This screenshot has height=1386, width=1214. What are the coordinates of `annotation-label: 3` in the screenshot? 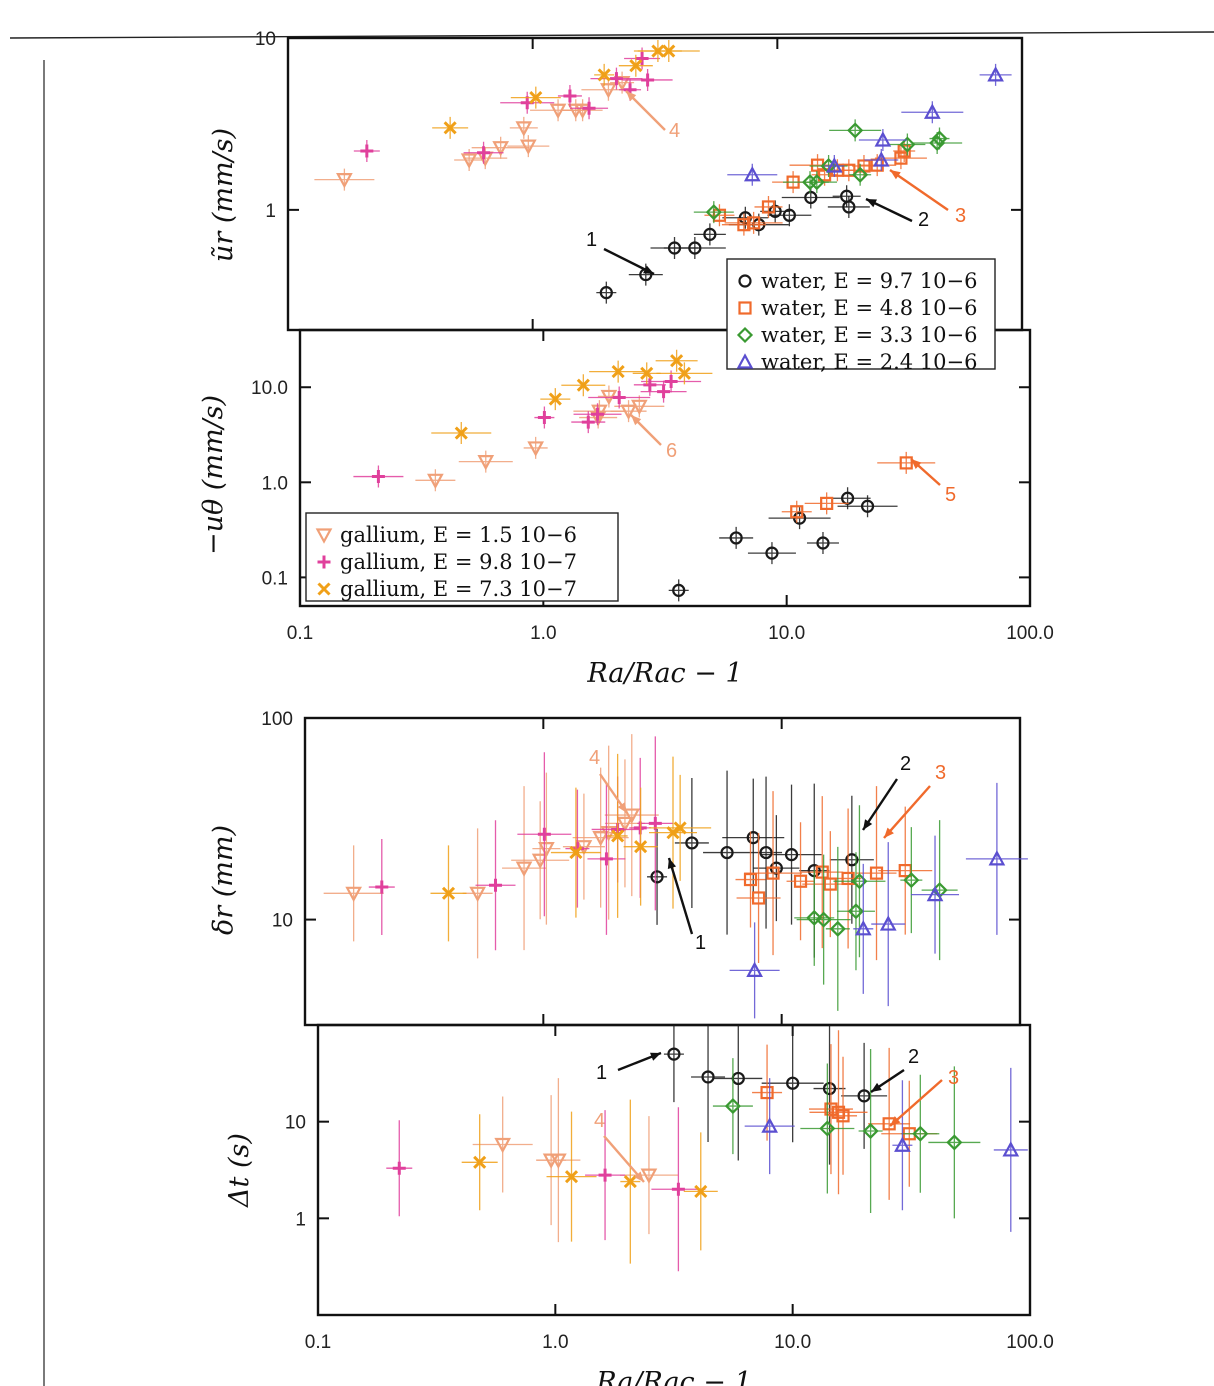 It's located at (953, 1078).